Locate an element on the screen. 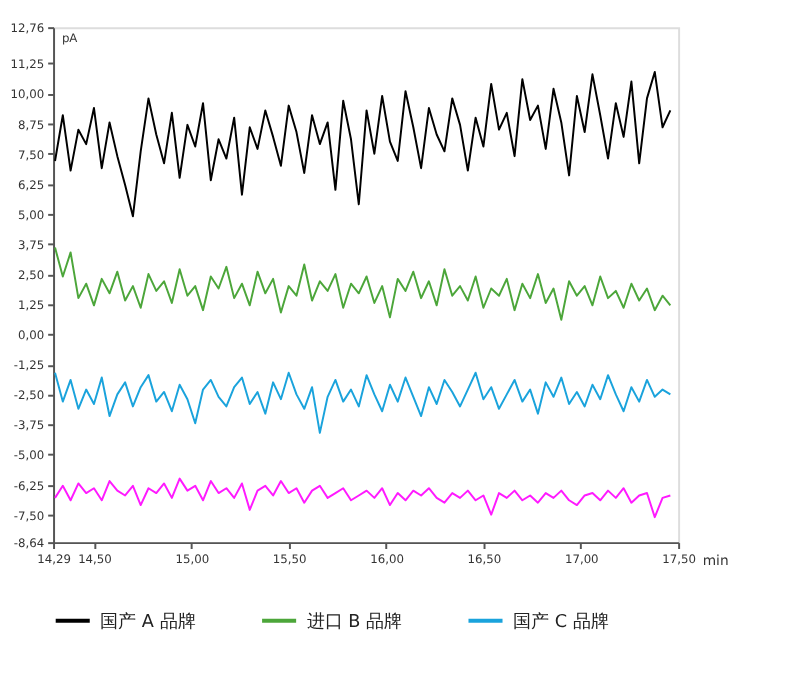  legend-label: 国产 C 品牌 is located at coordinates (561, 621).